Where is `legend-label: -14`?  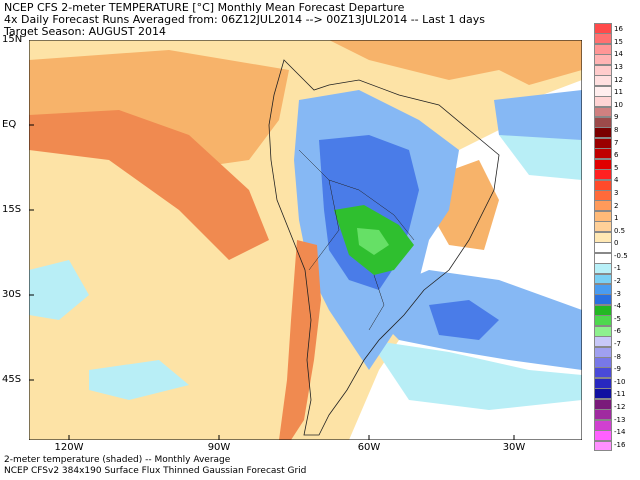 legend-label: -14 is located at coordinates (620, 432).